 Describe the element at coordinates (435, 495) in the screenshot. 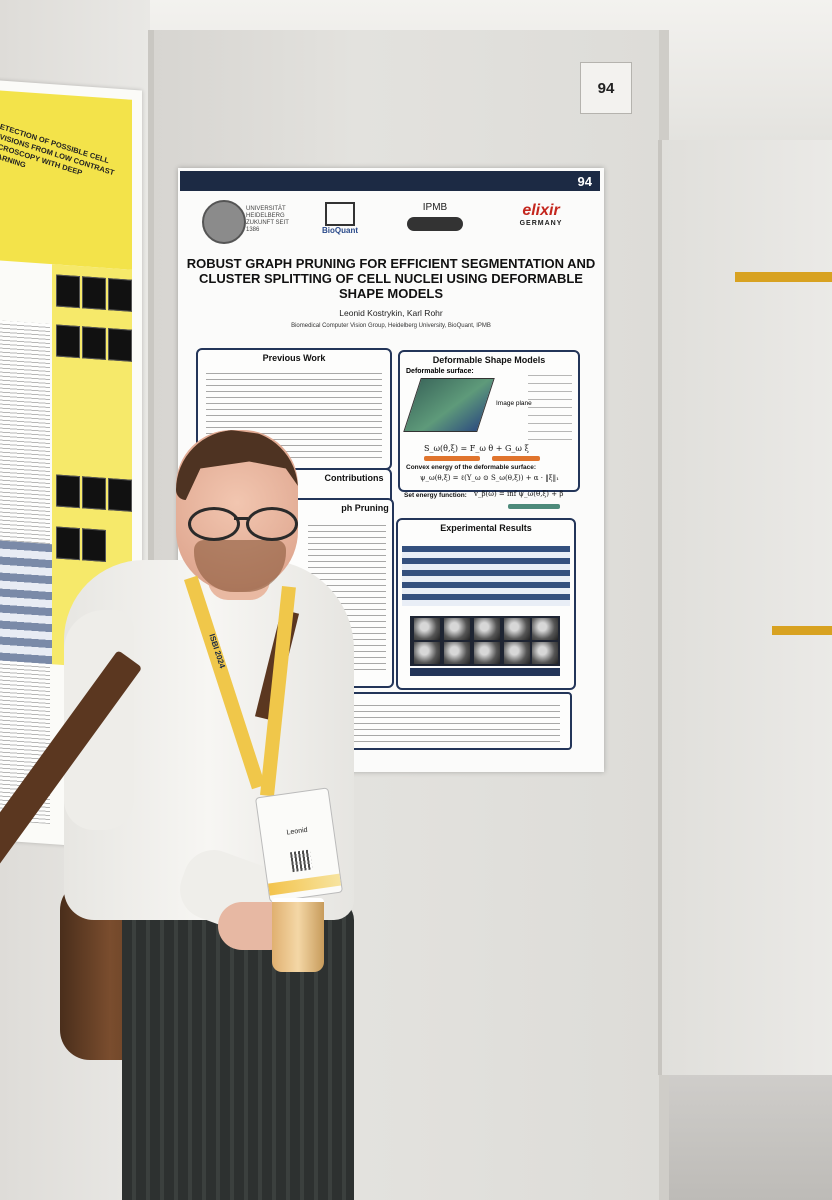

I see `set-energy-label: Set energy function:` at that location.